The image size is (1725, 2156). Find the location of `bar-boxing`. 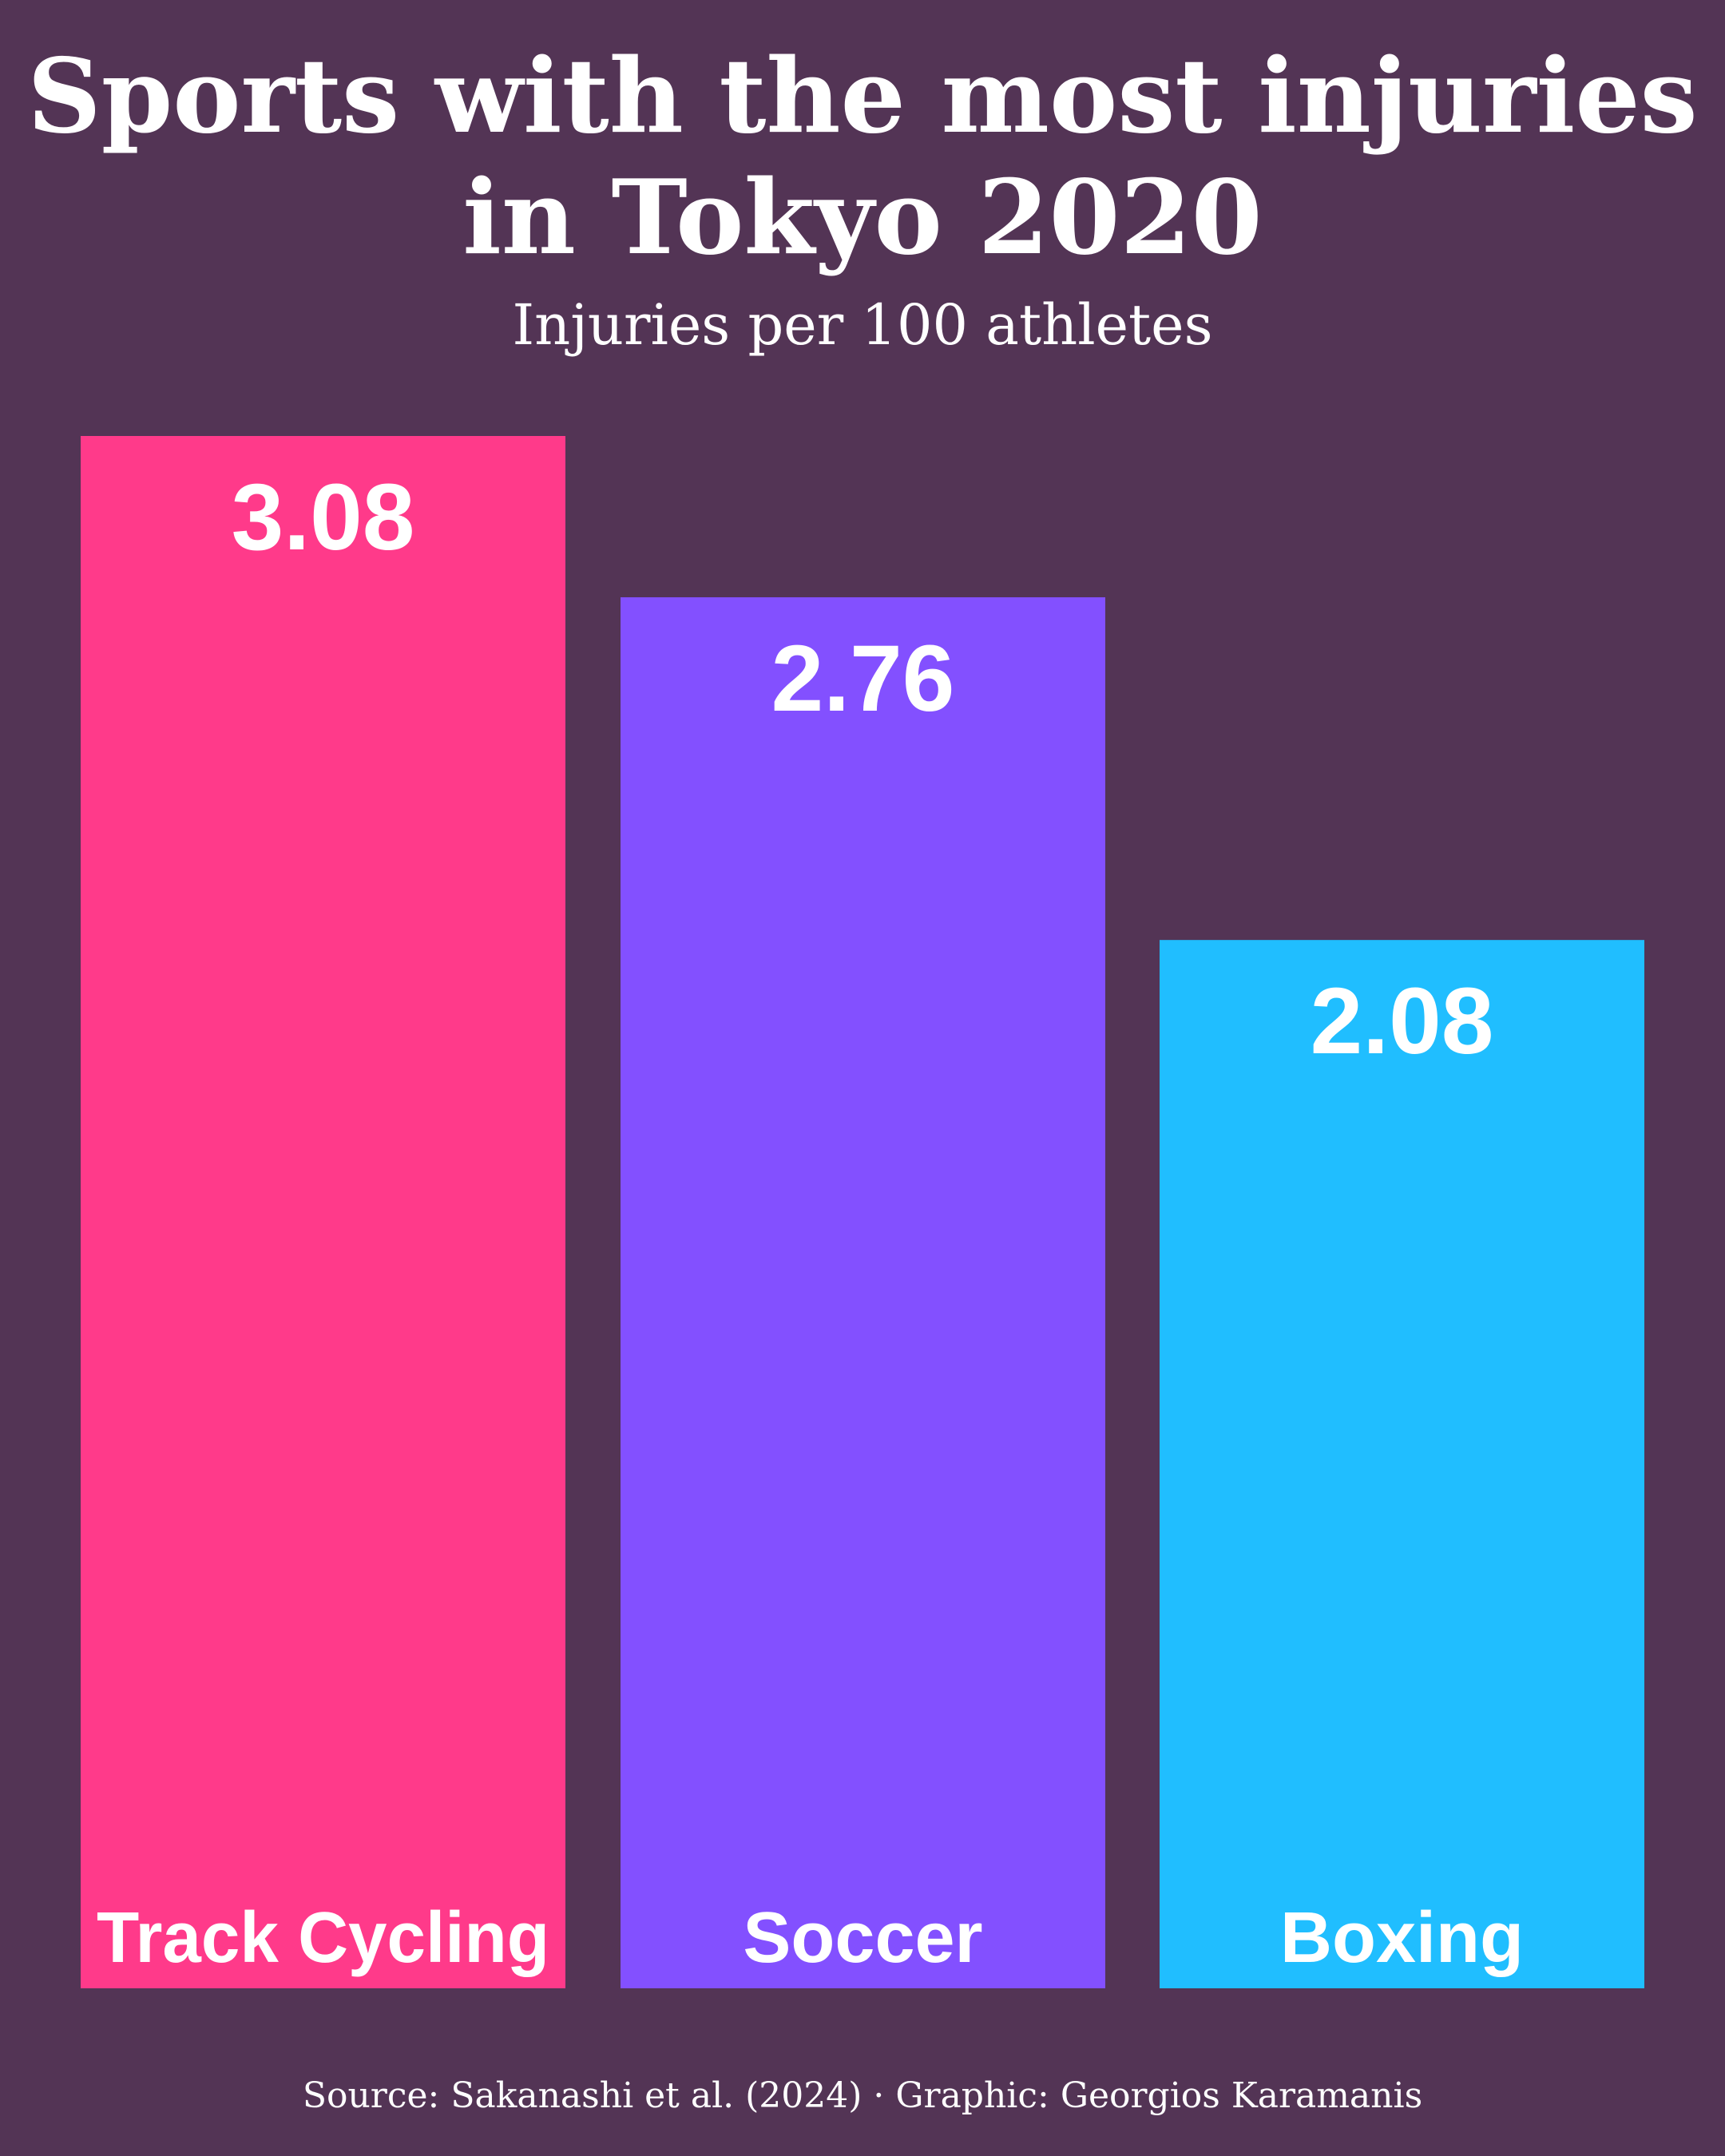

bar-boxing is located at coordinates (1402, 1464).